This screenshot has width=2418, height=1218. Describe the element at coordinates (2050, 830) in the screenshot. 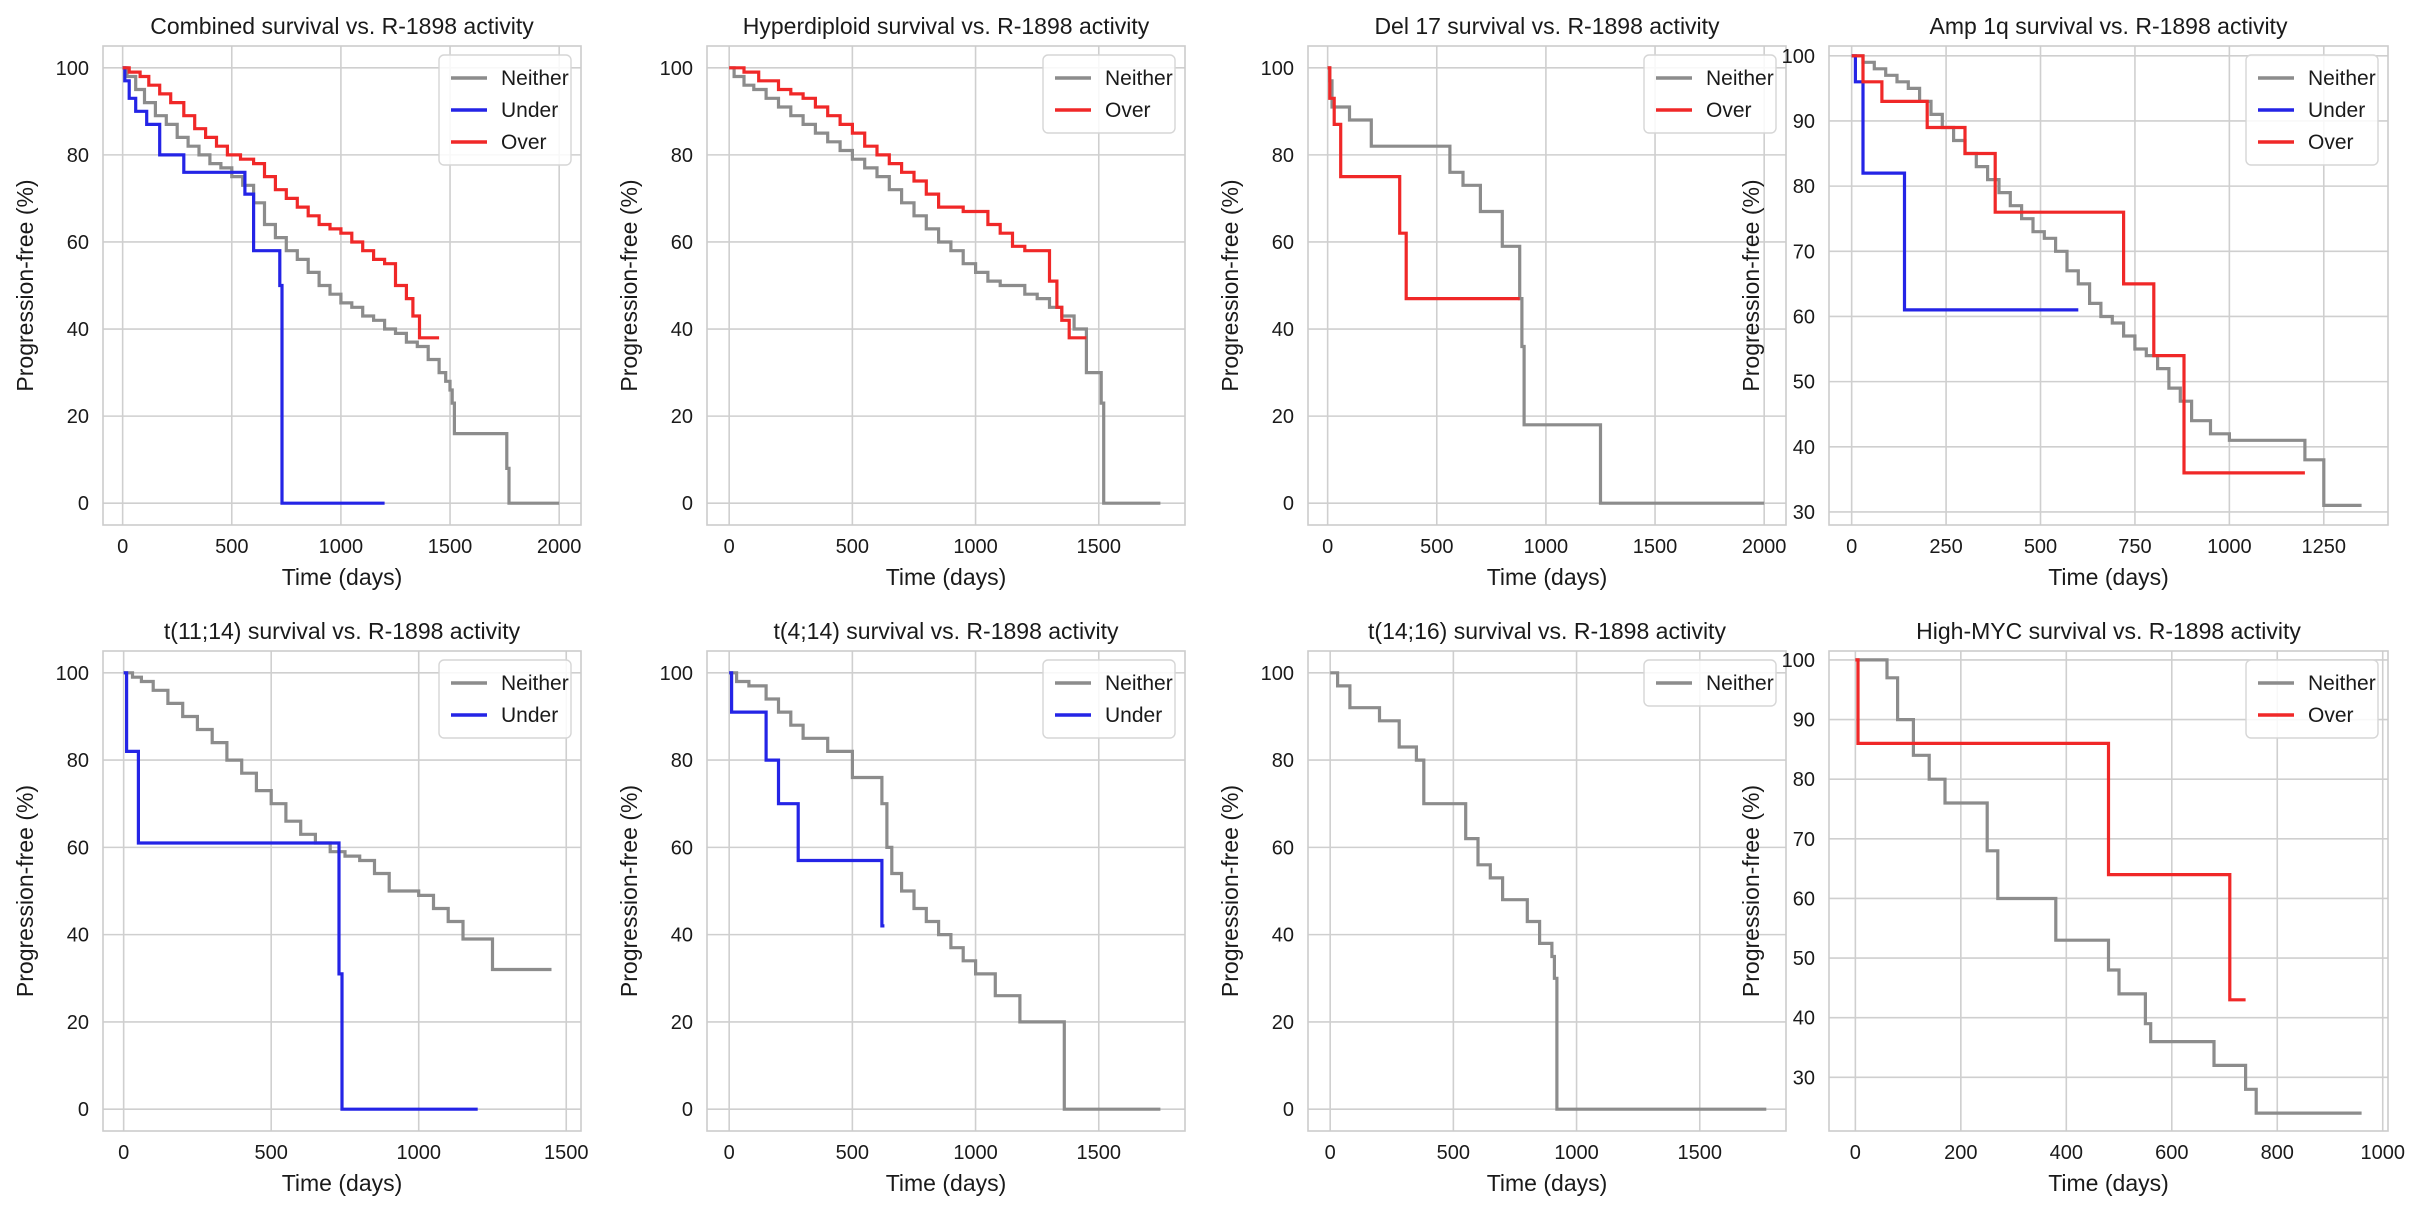

I see `series-over-line` at that location.